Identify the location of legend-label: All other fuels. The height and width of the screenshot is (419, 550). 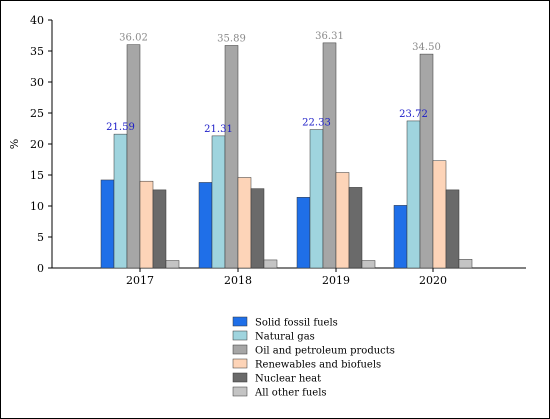
(290, 393).